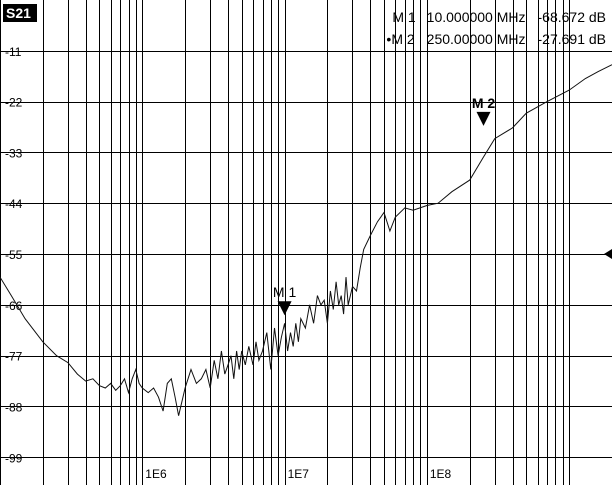  I want to click on y-tick-label: -77, so click(14, 357).